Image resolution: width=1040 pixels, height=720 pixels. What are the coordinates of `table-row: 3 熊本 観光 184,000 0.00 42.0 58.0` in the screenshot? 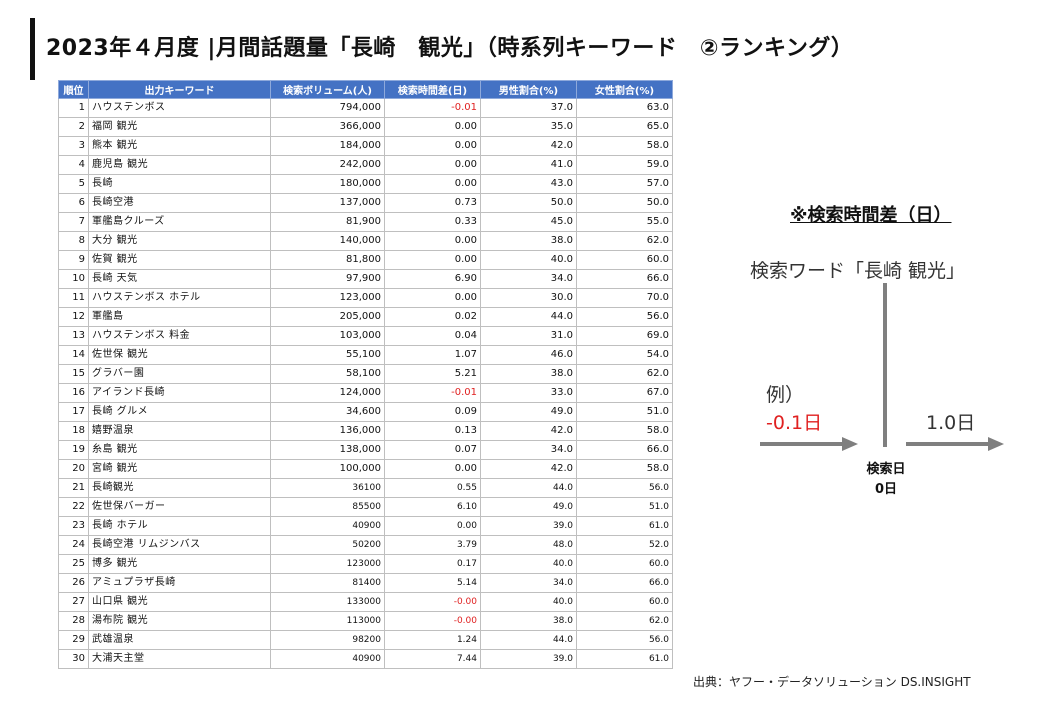 It's located at (365, 146).